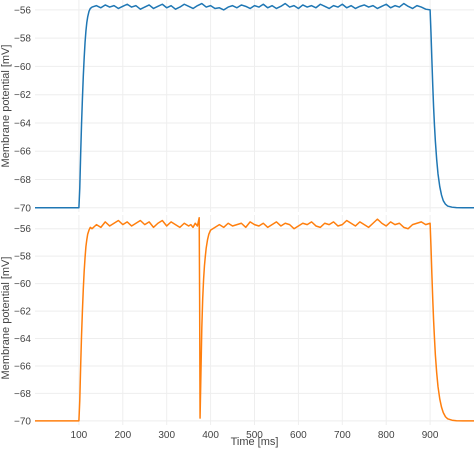 The height and width of the screenshot is (449, 474). What do you see at coordinates (22, 284) in the screenshot?
I see `bottom-y-tick-label: −60` at bounding box center [22, 284].